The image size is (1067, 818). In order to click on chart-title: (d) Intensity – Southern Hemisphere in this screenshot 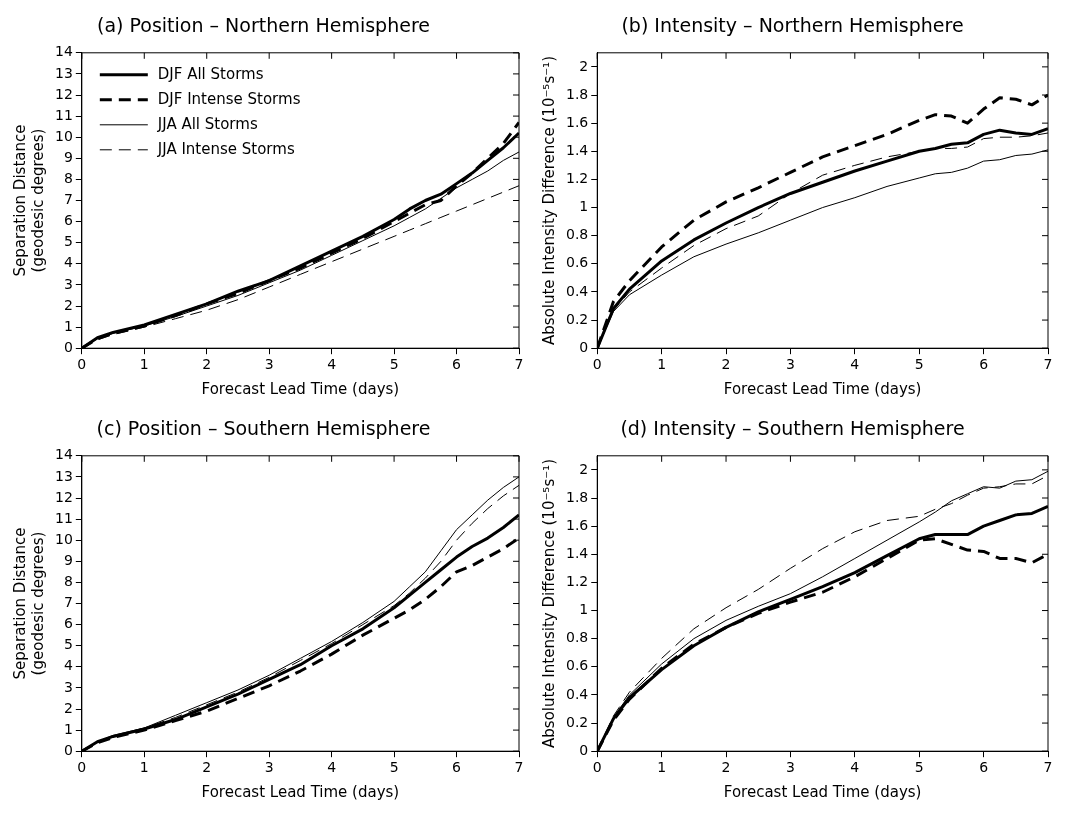, I will do `click(792, 428)`.